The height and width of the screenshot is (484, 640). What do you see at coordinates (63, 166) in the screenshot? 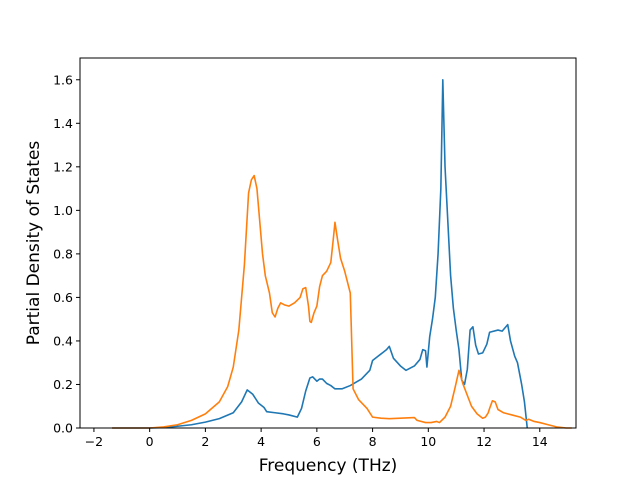
I see `y-tick-label: 1.2` at bounding box center [63, 166].